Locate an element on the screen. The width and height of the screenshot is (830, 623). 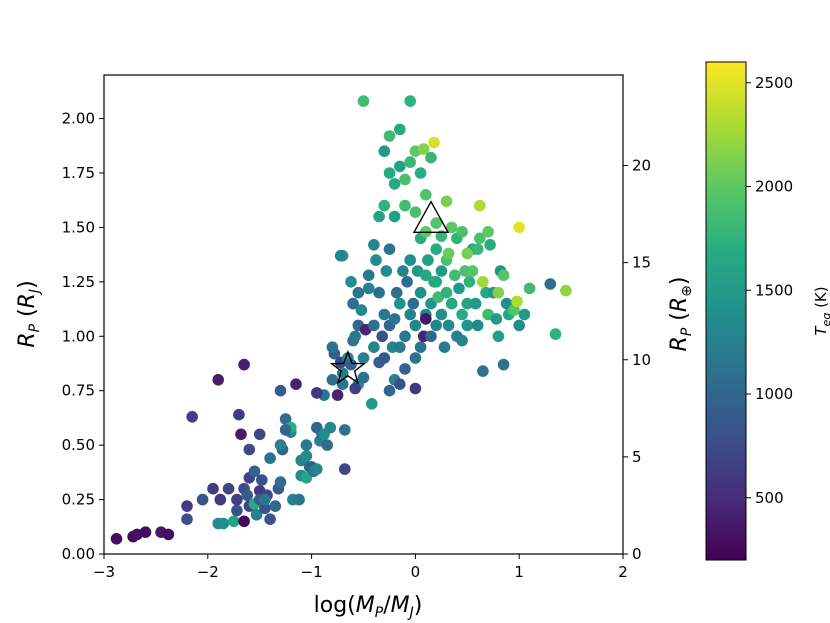
x-axis-ticks: −3 −2 −1 0 1 2 is located at coordinates (360, 567).